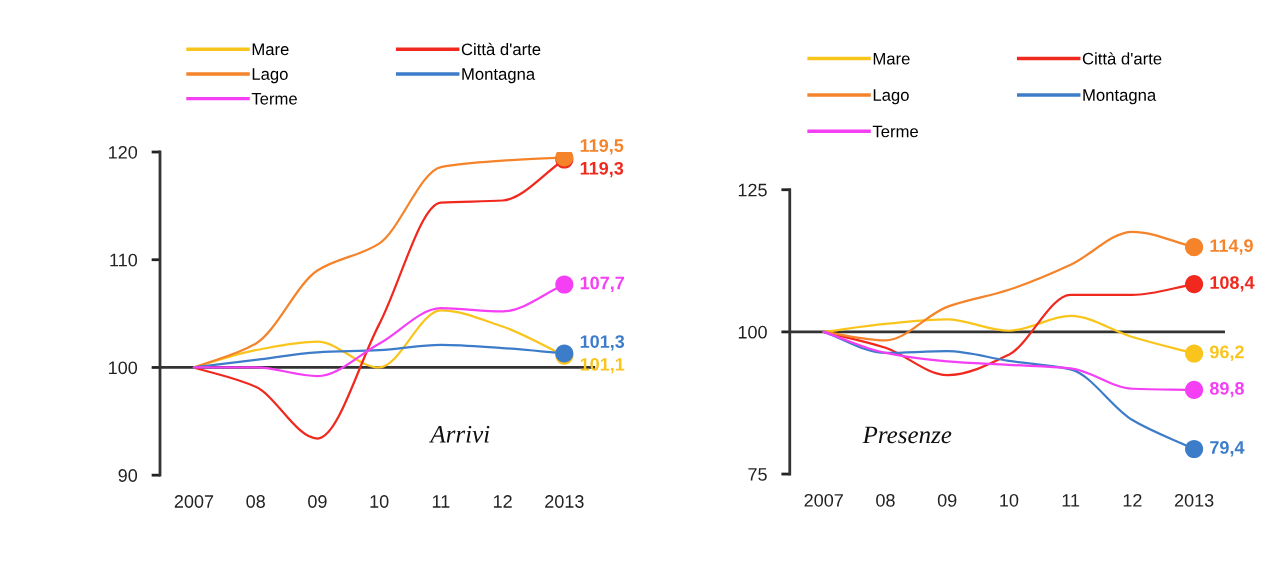 This screenshot has width=1280, height=563. I want to click on data-label: 114,9, so click(1231, 247).